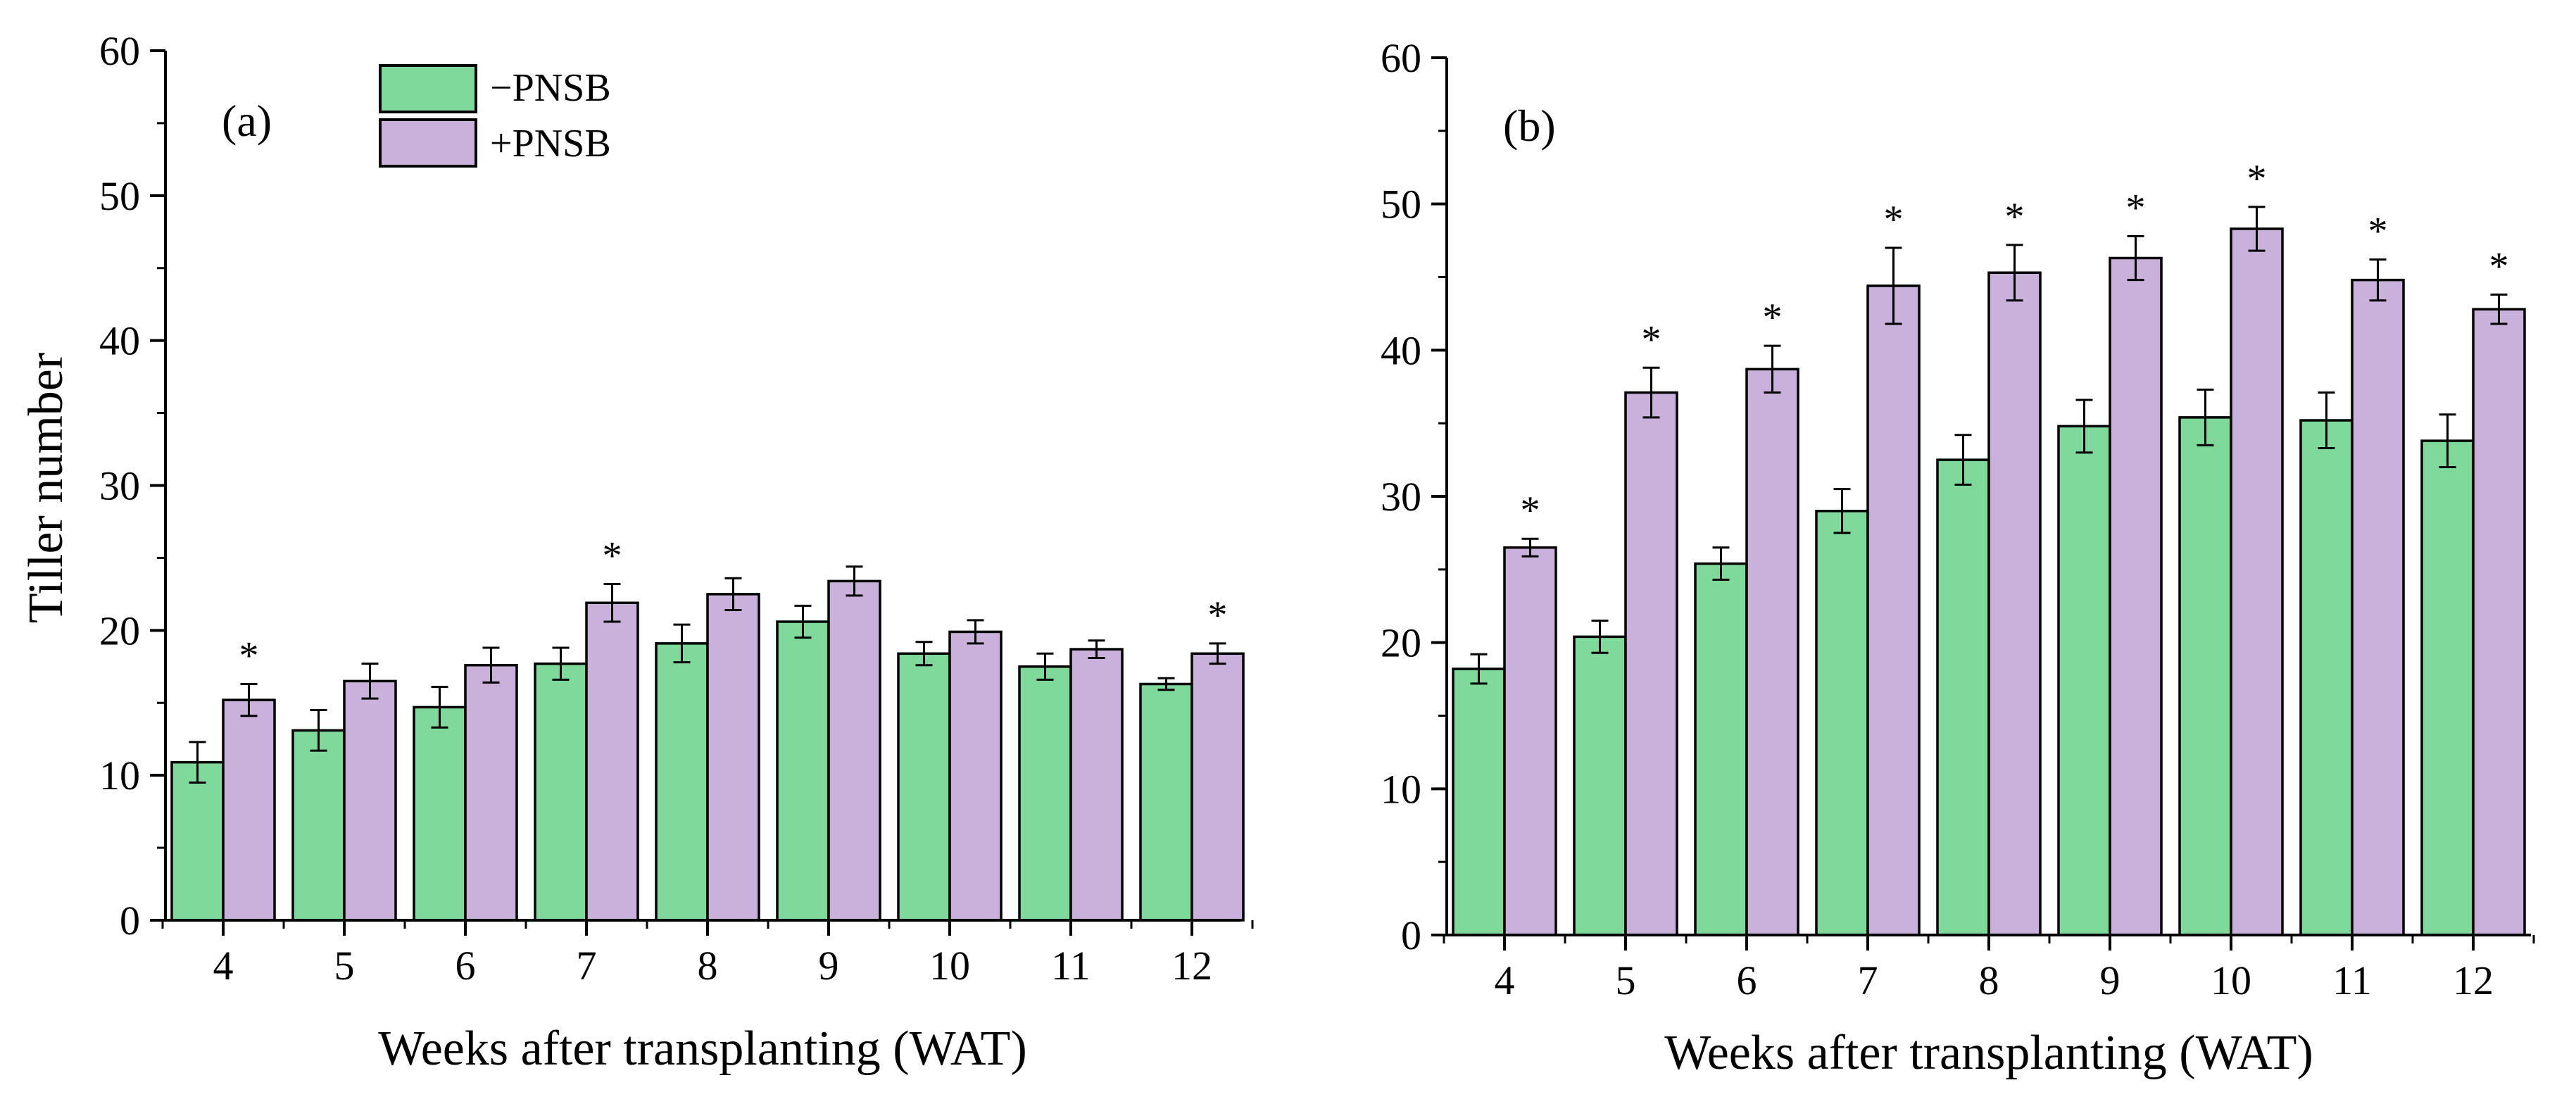  I want to click on panel-a-bars, so click(708, 751).